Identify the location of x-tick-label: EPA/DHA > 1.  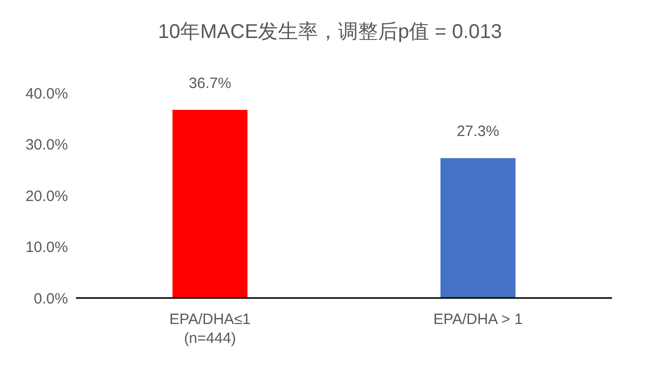
(478, 319).